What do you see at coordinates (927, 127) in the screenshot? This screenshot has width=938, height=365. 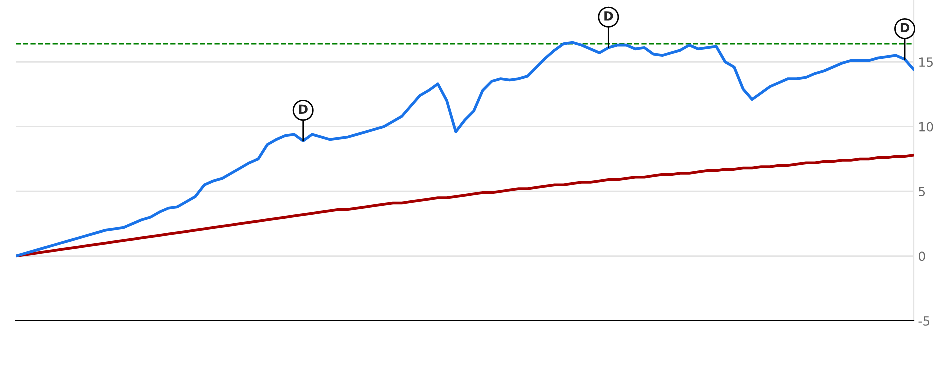 I see `y-tick-label: 10` at bounding box center [927, 127].